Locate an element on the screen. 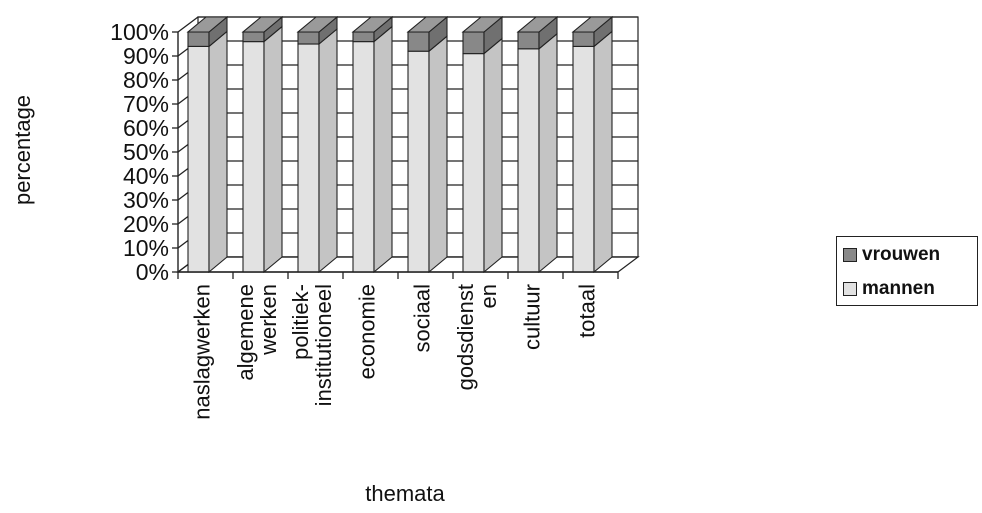 This screenshot has width=982, height=513. y-tick-labels: 0%10%20%30%40%50%60%70%80%90%100% is located at coordinates (139, 152).